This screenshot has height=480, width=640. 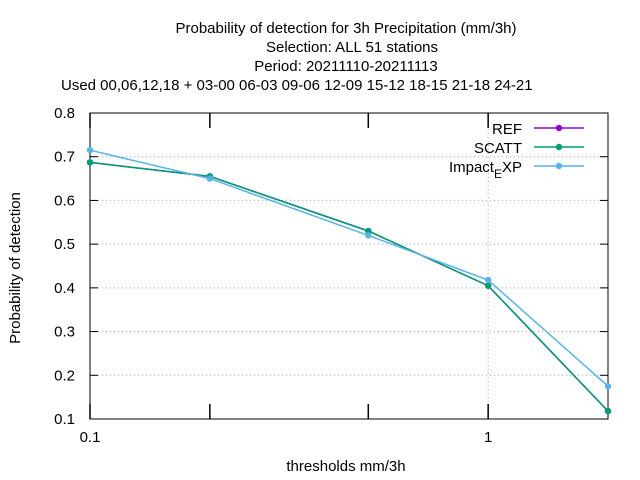 I want to click on y-axis-label: Probability of detection, so click(x=15, y=268).